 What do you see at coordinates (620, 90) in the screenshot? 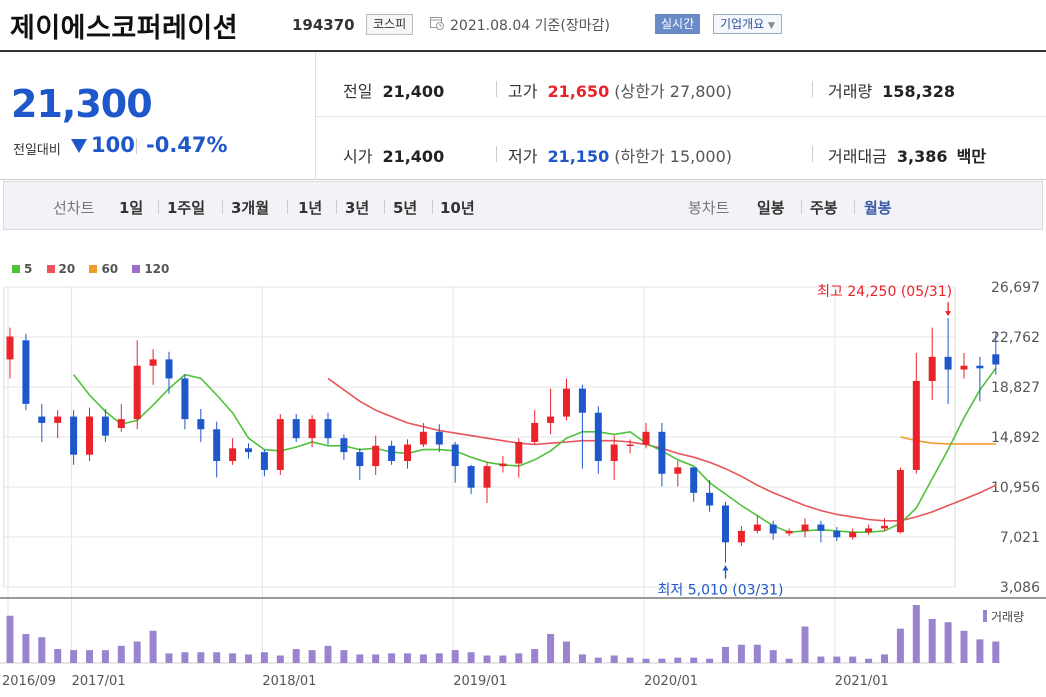
I see `high-price: 고가 21,650 (상한가 27,800)` at bounding box center [620, 90].